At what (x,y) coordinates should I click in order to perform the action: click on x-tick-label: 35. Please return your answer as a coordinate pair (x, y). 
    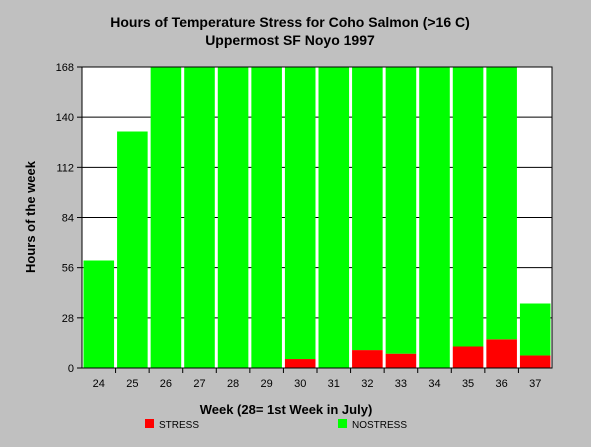
    Looking at the image, I should click on (468, 384).